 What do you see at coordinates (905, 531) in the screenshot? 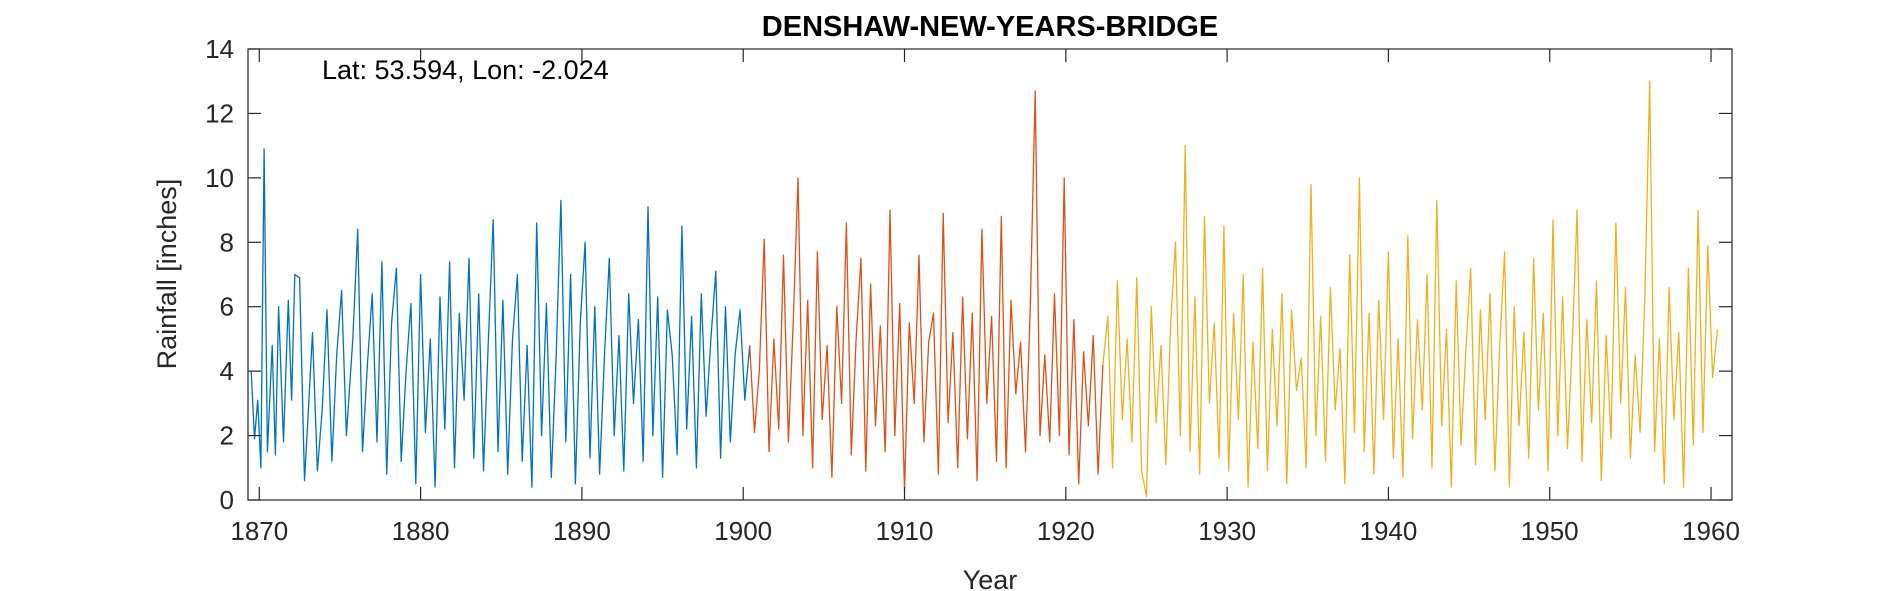
I see `x-tick-label: 1910` at bounding box center [905, 531].